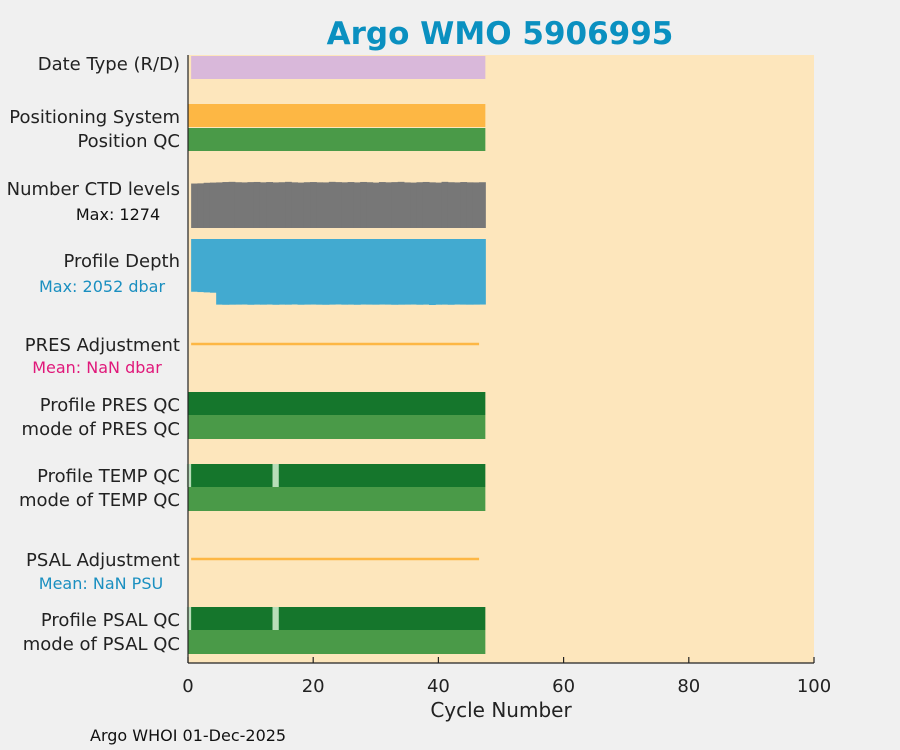 This screenshot has height=750, width=900. Describe the element at coordinates (337, 499) in the screenshot. I see `mode-temp-qc-bar` at that location.